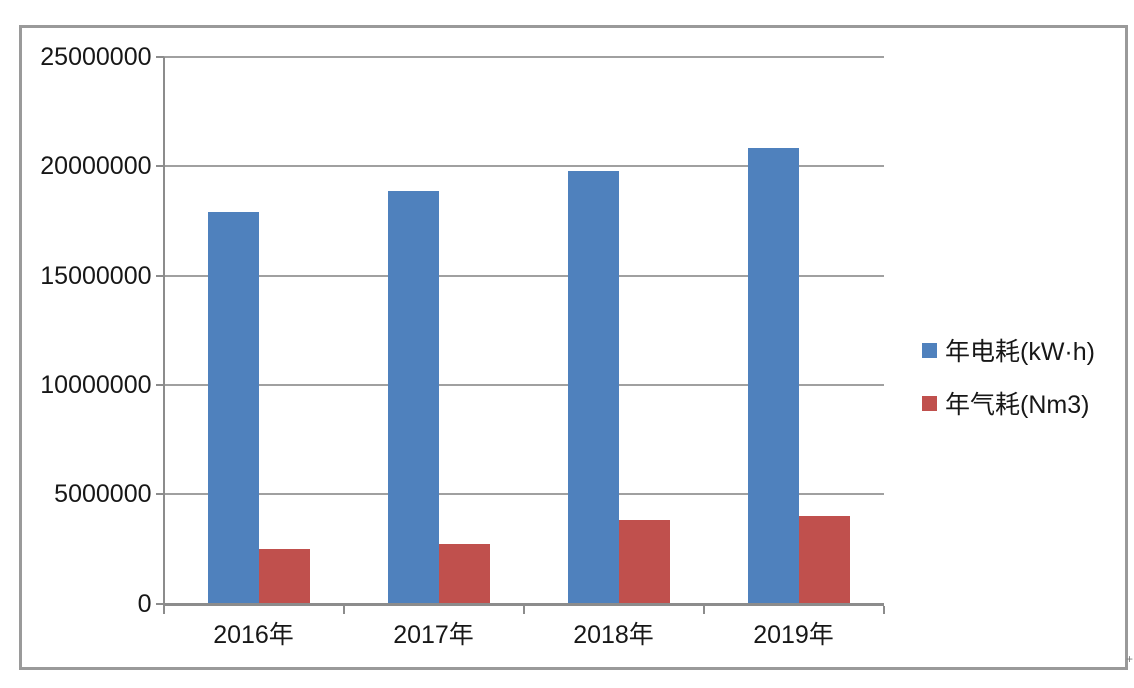 The width and height of the screenshot is (1134, 688). I want to click on x-axis-category-label: 2016年, so click(253, 634).